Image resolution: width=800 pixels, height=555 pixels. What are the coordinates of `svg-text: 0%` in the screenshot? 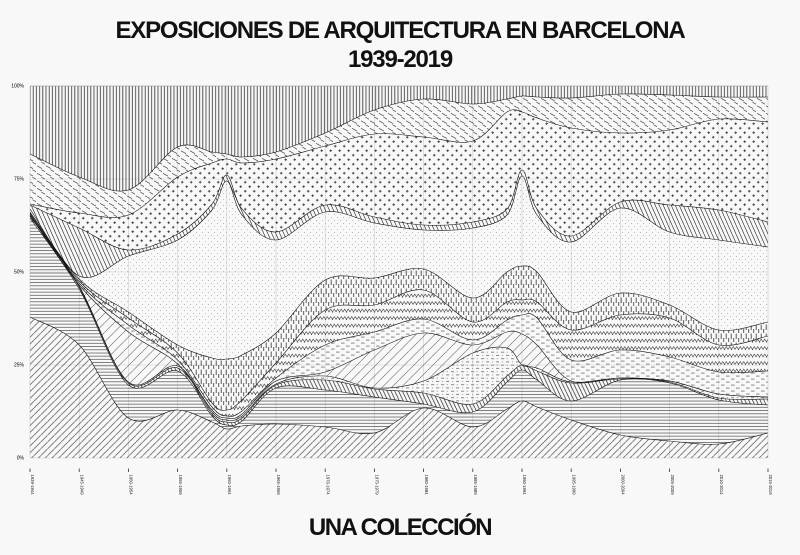 It's located at (21, 459).